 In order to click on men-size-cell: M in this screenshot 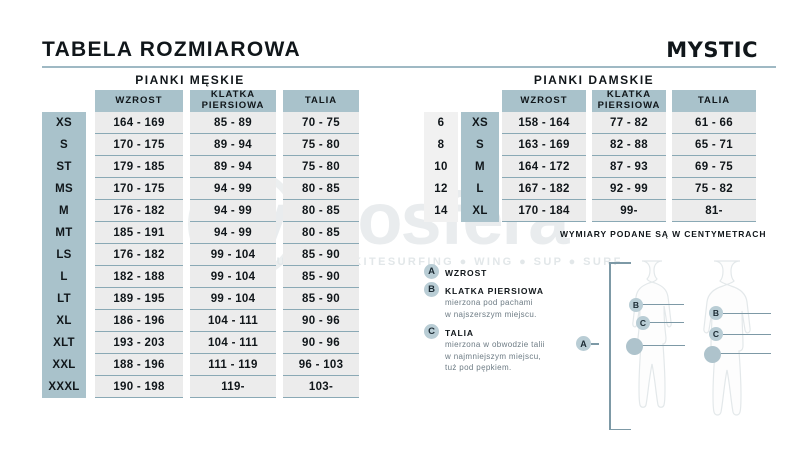, I will do `click(64, 211)`.